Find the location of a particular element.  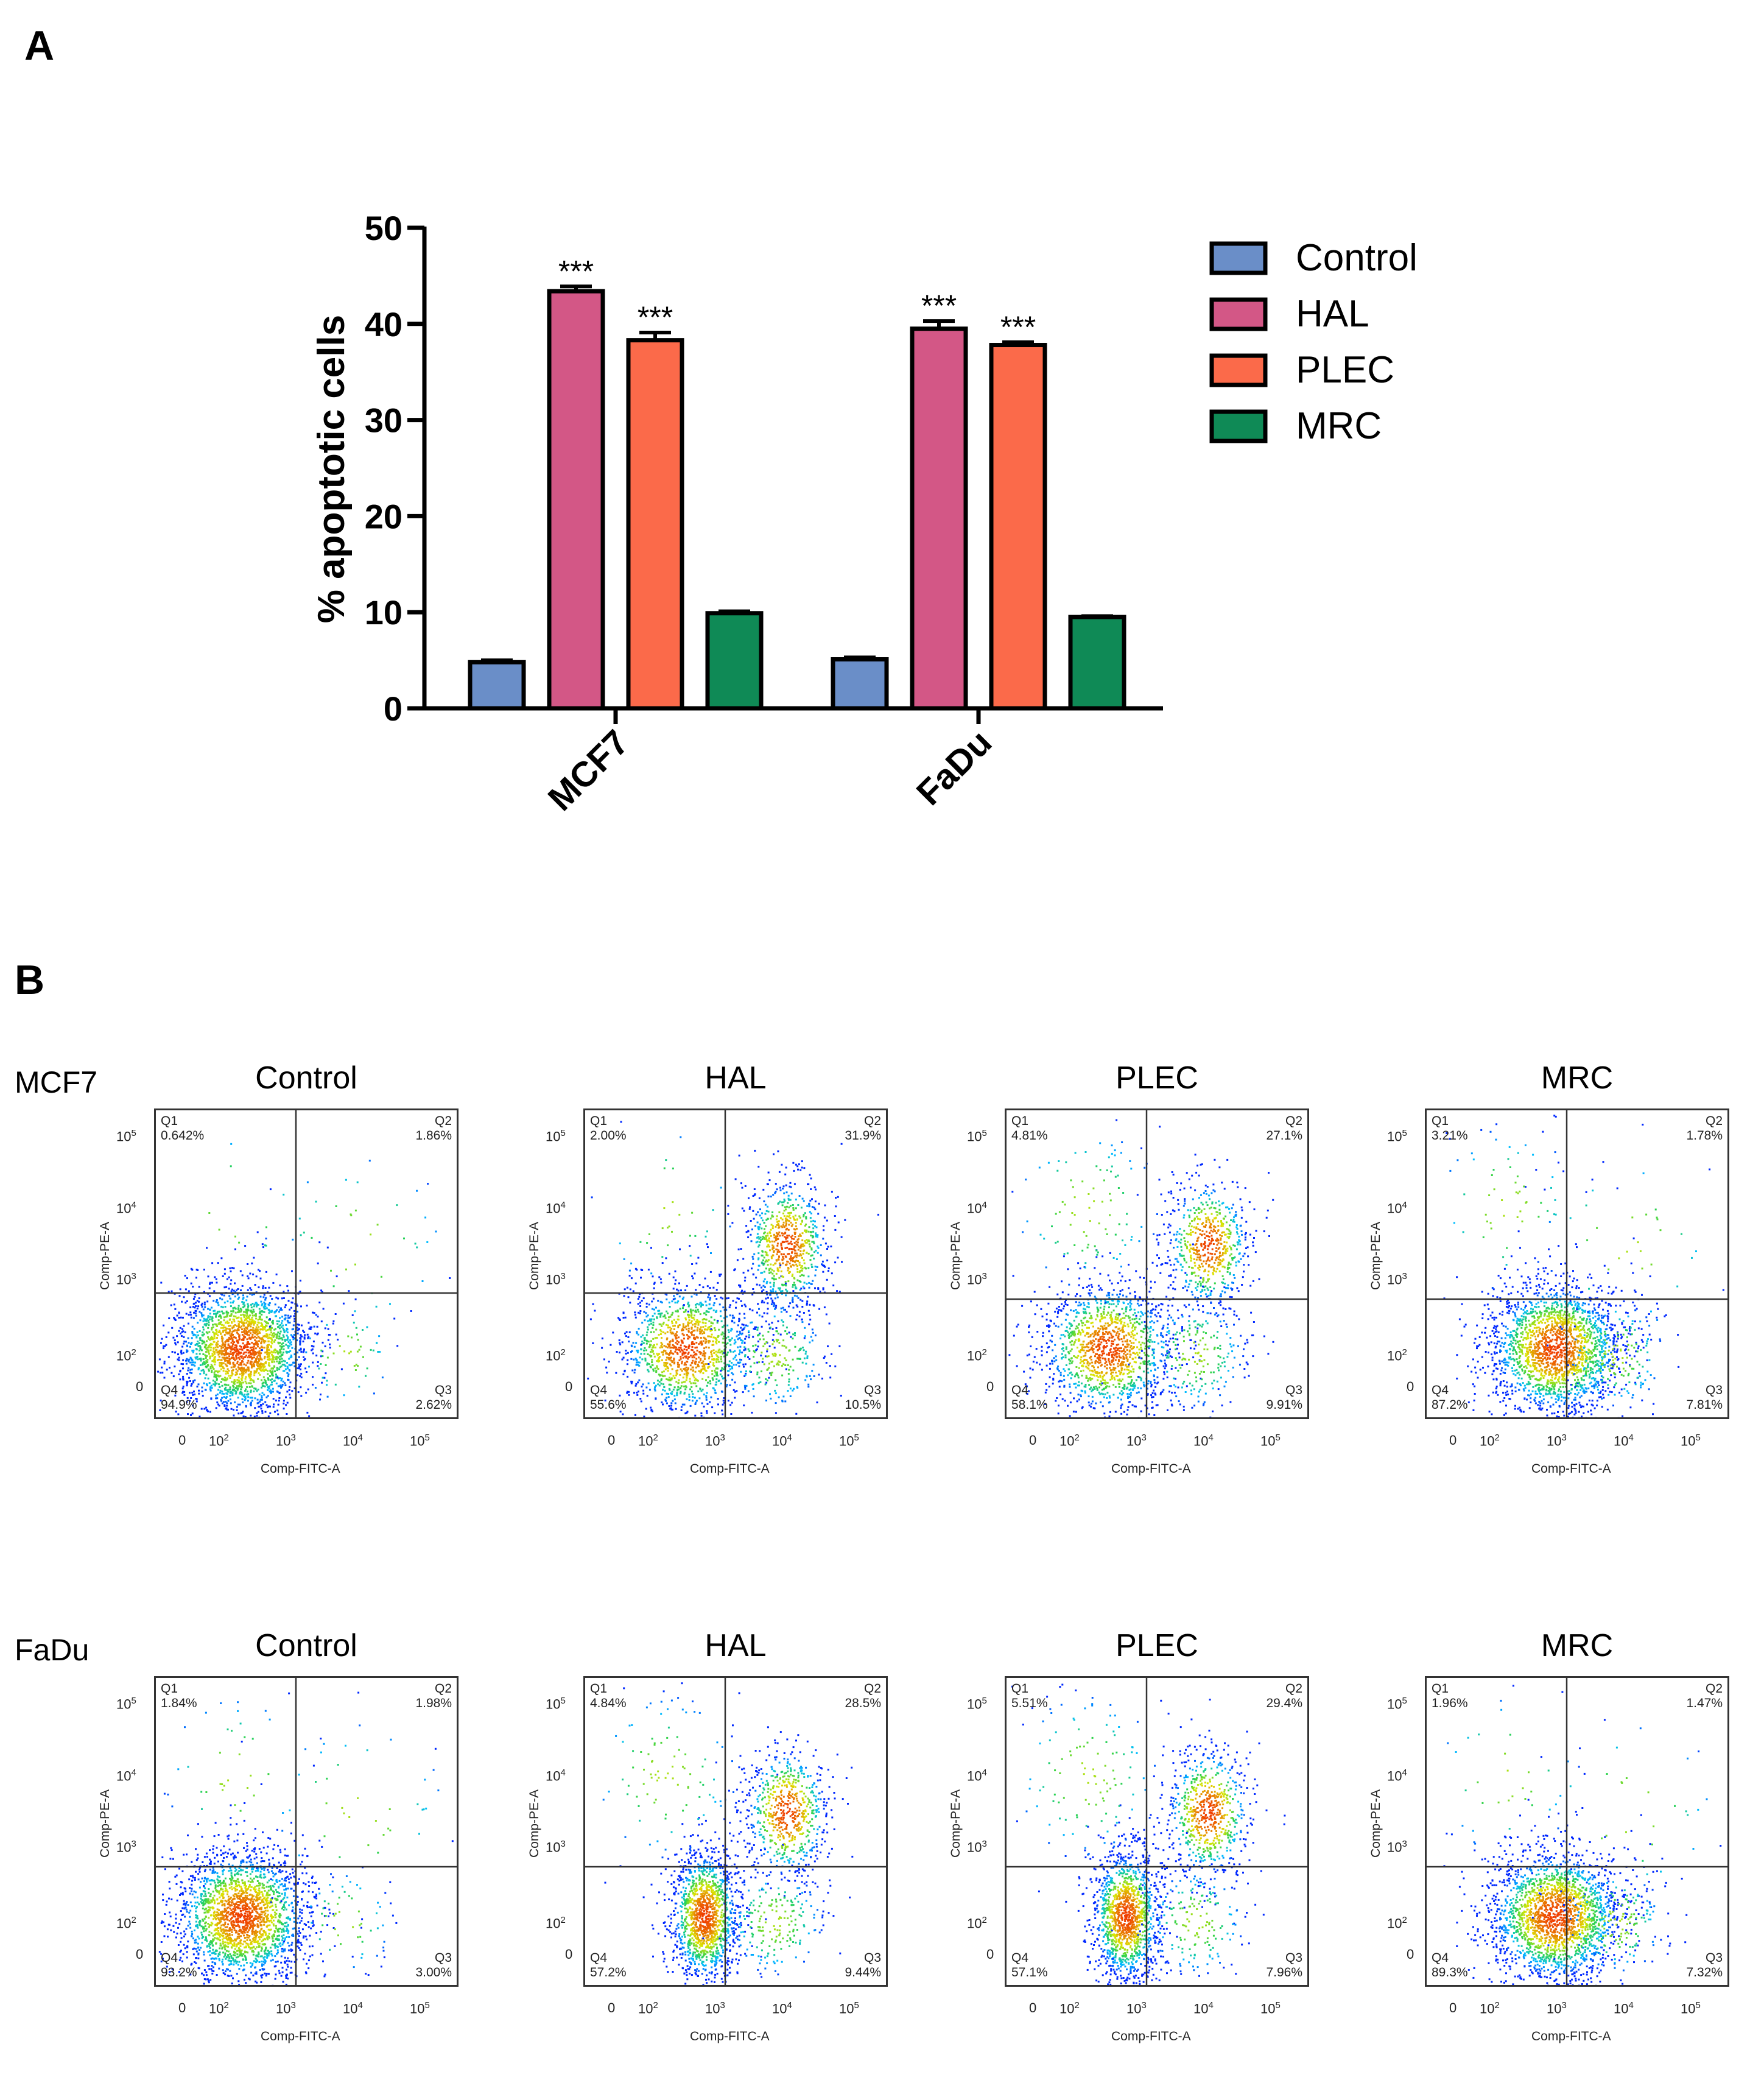

quadrant-name: Q3 is located at coordinates (1714, 1390).